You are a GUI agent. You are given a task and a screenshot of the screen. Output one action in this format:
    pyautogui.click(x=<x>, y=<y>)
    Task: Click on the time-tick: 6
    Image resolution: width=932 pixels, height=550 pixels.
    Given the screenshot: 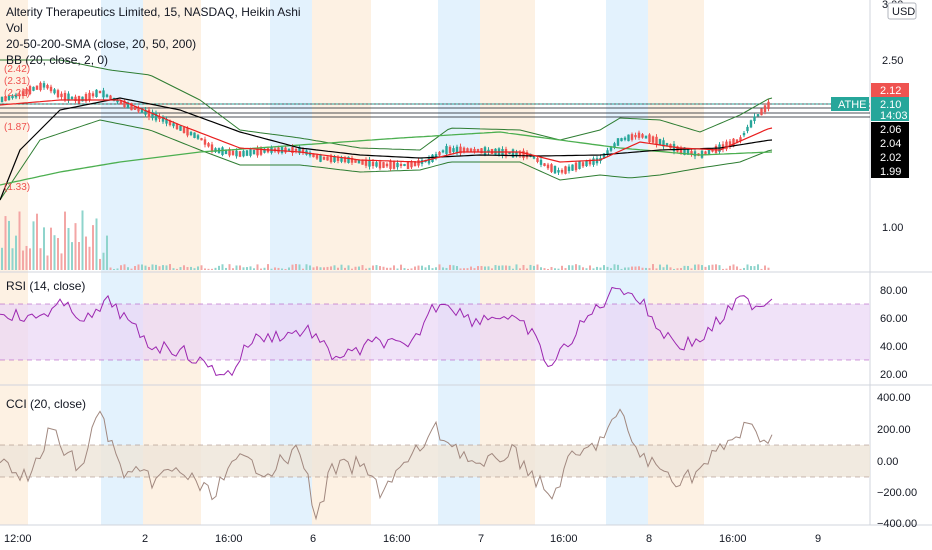 What is the action you would take?
    pyautogui.click(x=313, y=539)
    